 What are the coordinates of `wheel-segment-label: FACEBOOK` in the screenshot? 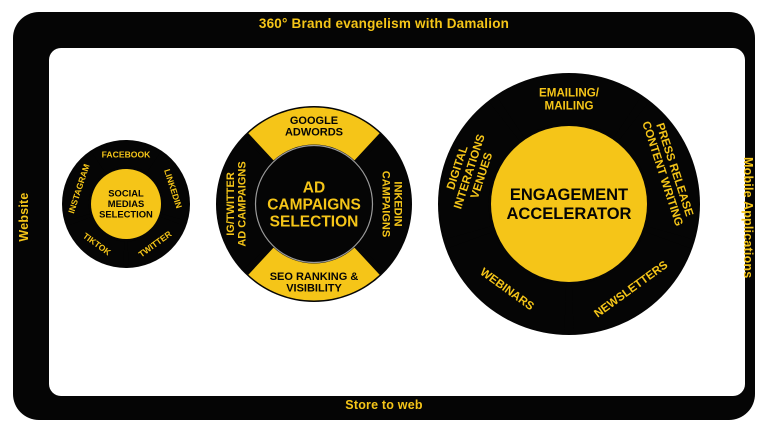 It's located at (126, 154).